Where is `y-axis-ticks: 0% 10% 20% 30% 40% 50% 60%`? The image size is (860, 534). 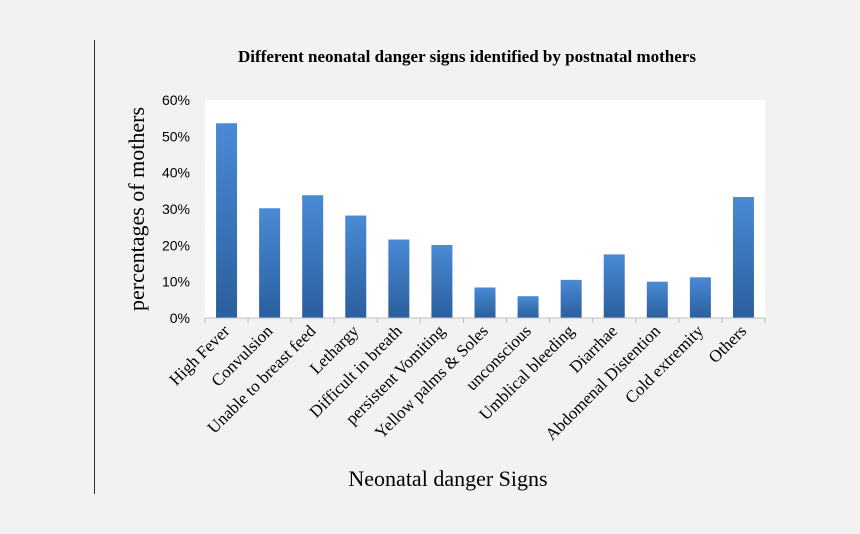 y-axis-ticks: 0% 10% 20% 30% 40% 50% 60% is located at coordinates (176, 209).